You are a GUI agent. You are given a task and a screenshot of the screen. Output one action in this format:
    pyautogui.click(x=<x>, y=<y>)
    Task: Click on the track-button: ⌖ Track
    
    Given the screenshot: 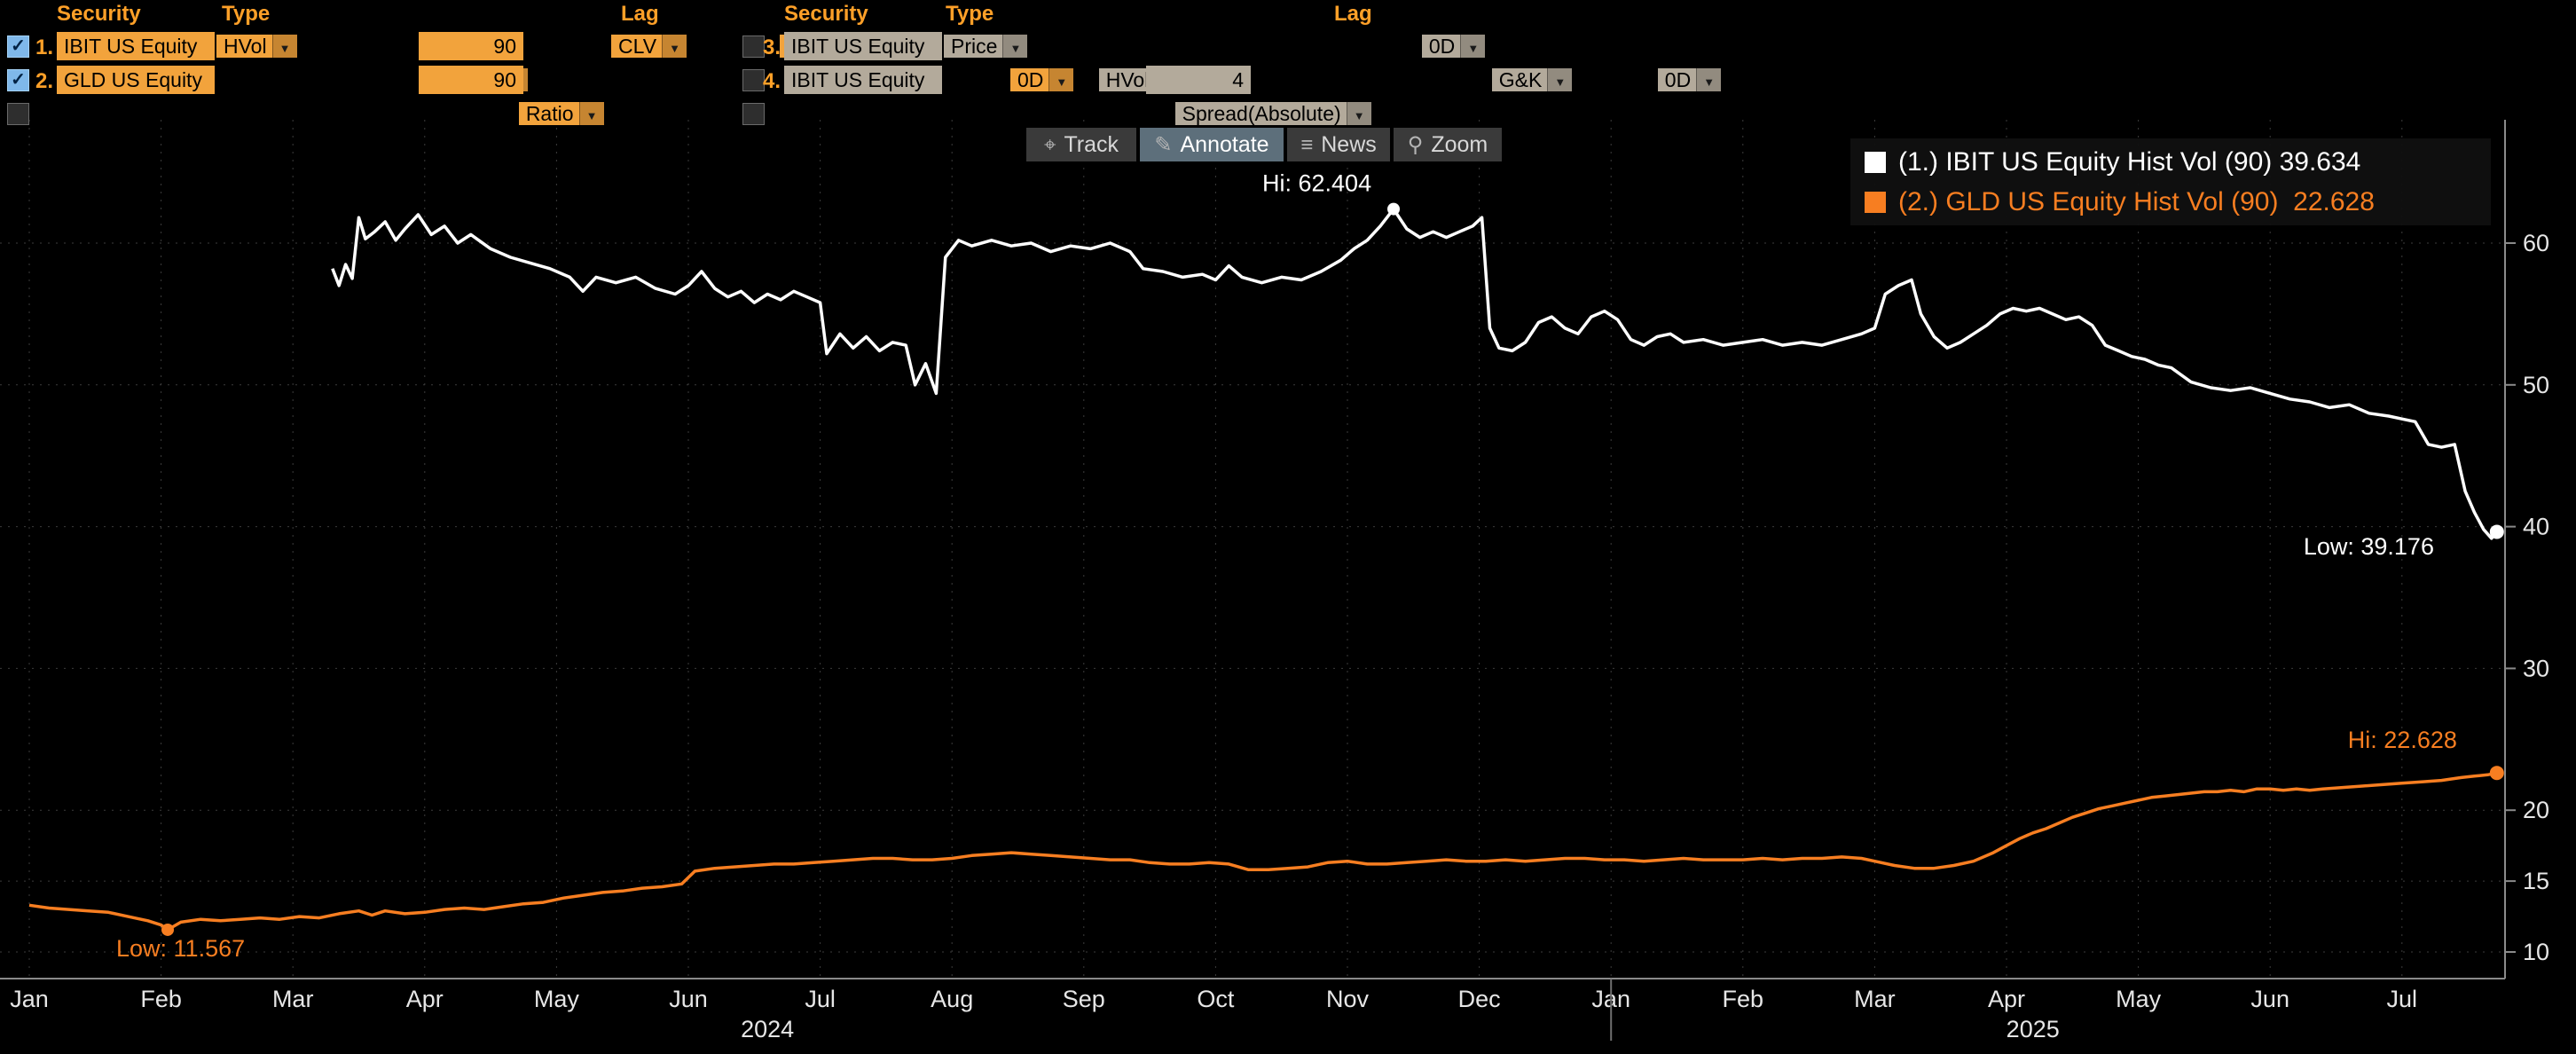 What is the action you would take?
    pyautogui.click(x=1081, y=144)
    